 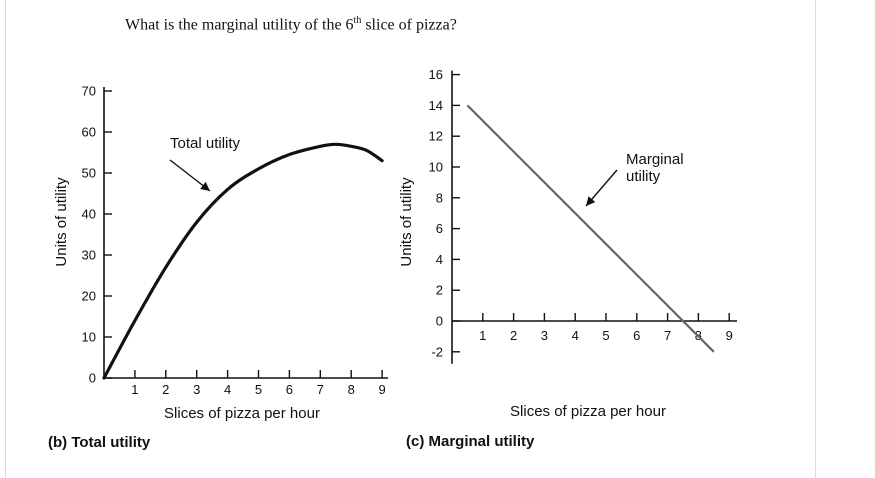 What do you see at coordinates (258, 389) in the screenshot?
I see `tu-x-tick-label: 5` at bounding box center [258, 389].